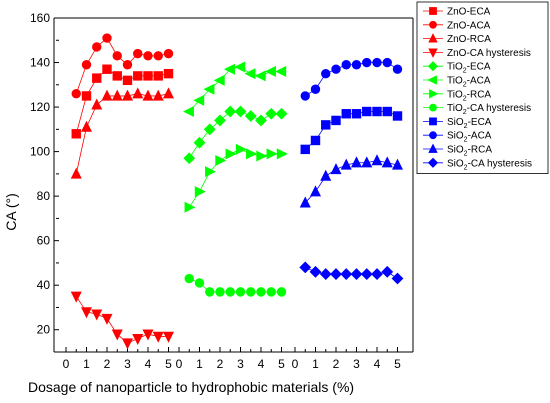  I want to click on legend-item: ZnO-ECA, so click(457, 12).